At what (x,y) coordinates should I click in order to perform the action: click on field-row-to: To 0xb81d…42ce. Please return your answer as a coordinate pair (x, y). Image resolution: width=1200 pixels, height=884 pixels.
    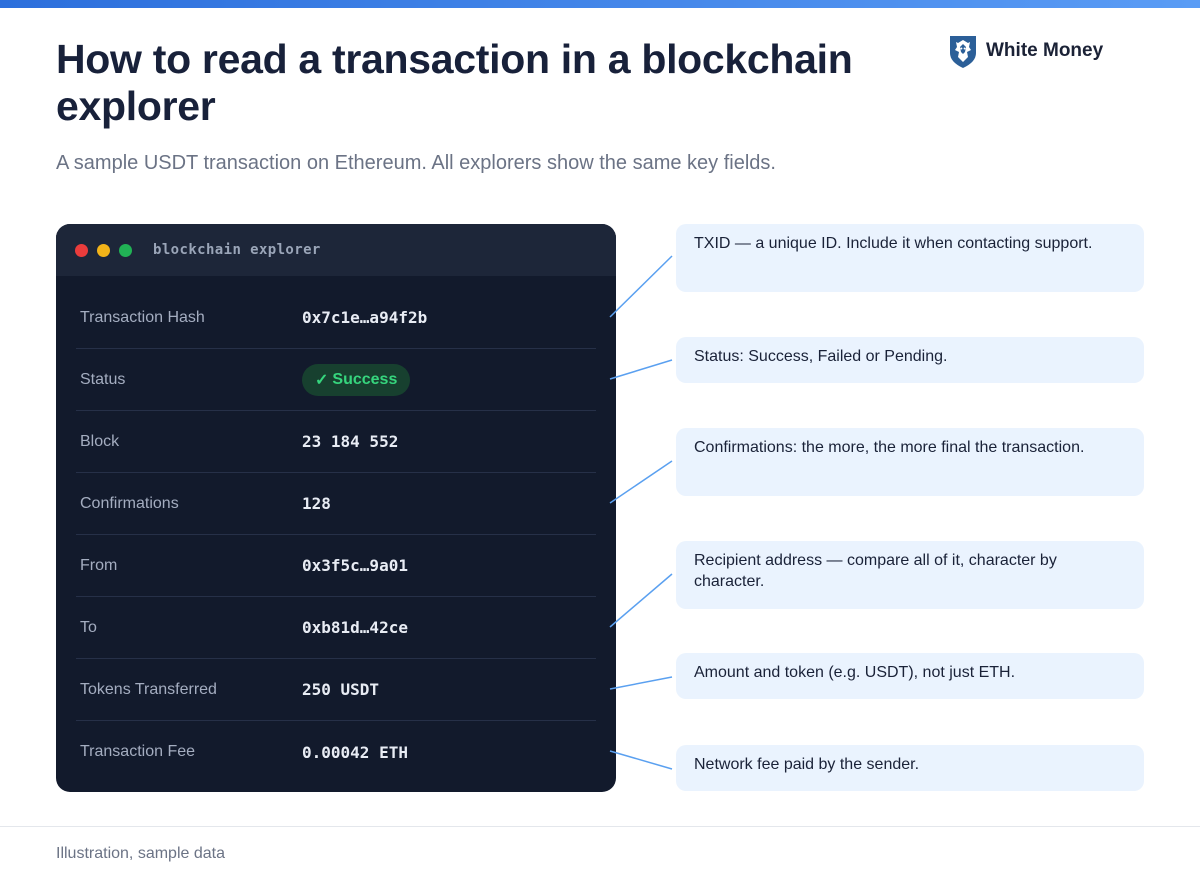
    Looking at the image, I should click on (336, 628).